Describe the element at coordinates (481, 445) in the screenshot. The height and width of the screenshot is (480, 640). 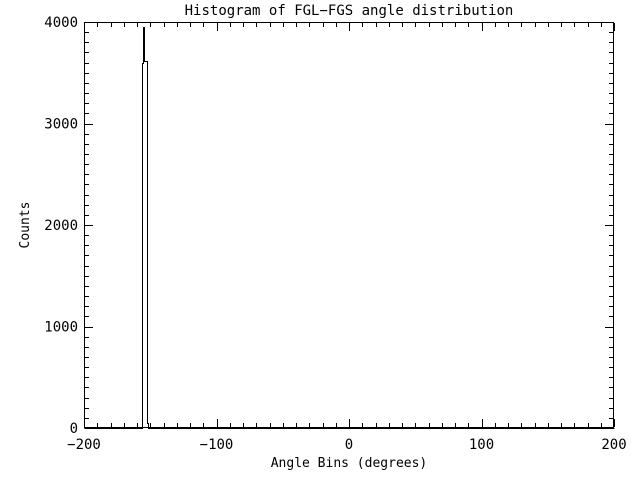
I see `x-tick-label: 100` at that location.